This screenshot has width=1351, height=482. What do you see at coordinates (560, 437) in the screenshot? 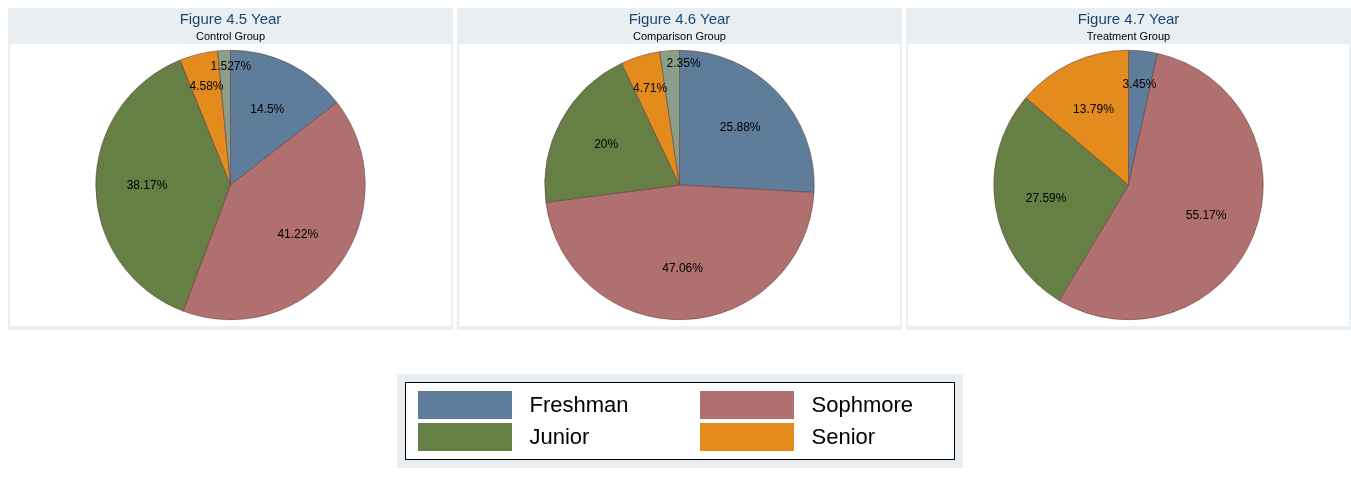
I see `legend-label: Junior` at bounding box center [560, 437].